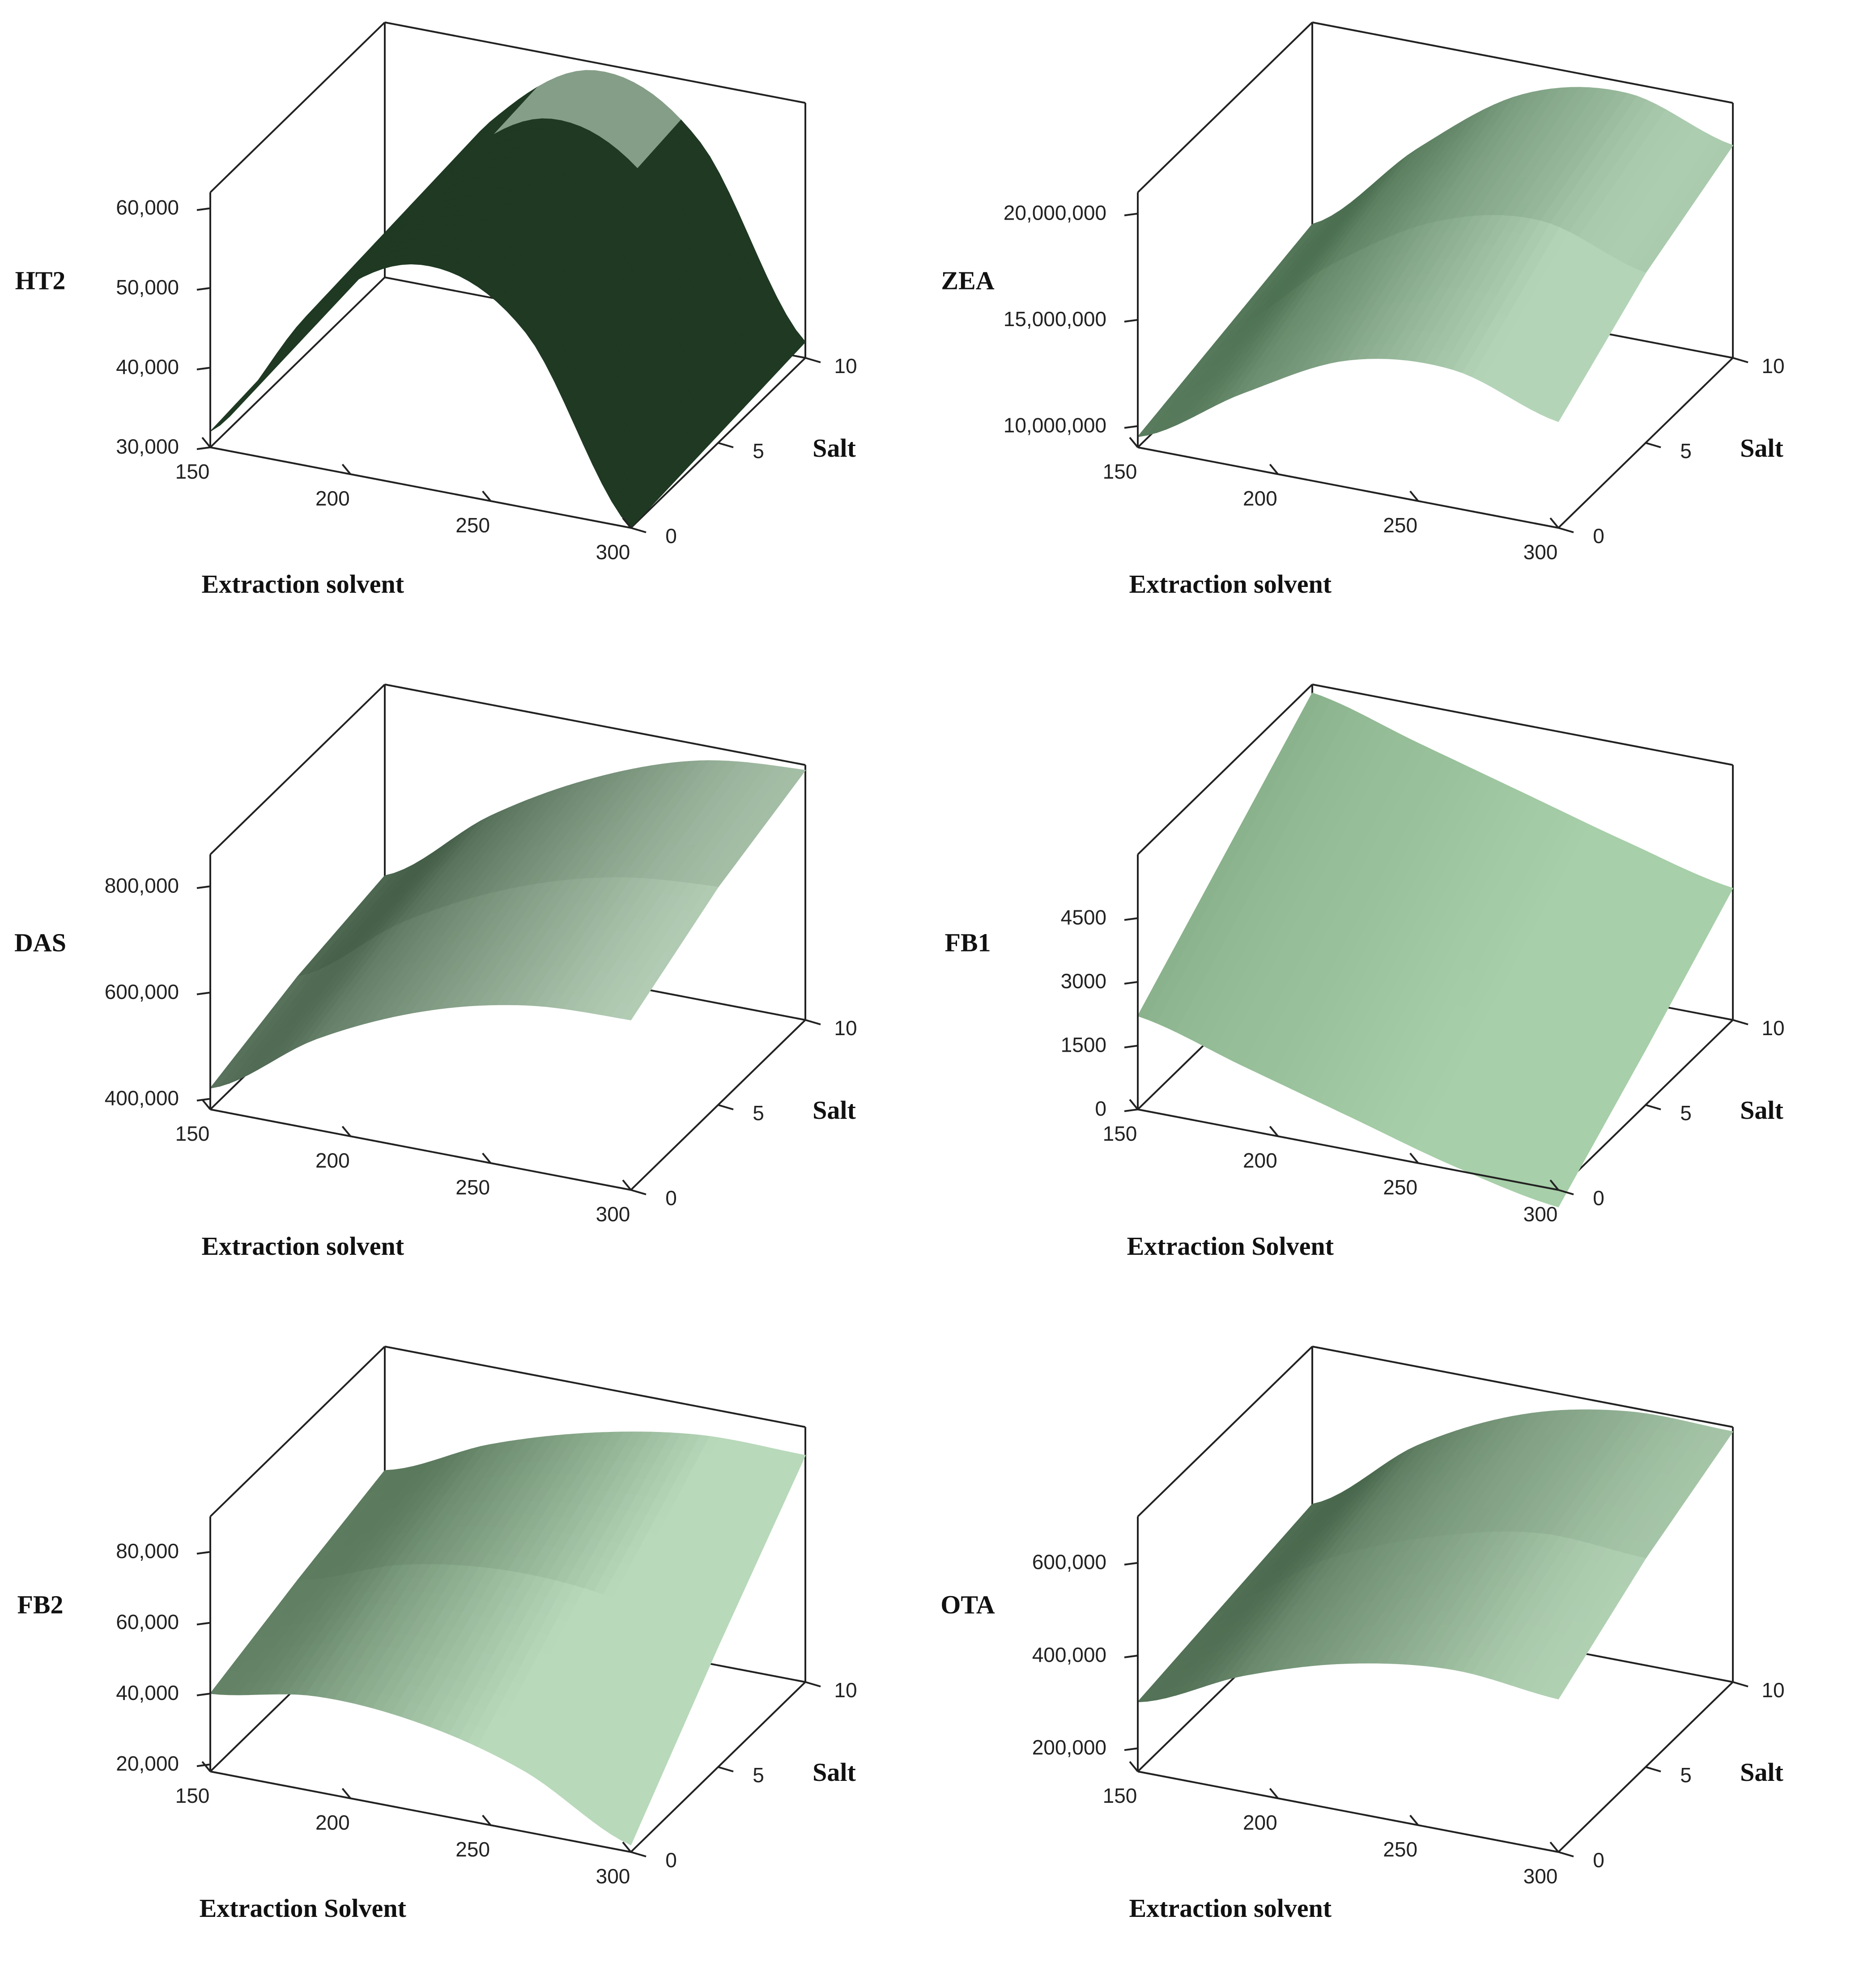 The height and width of the screenshot is (1988, 1855). Describe the element at coordinates (142, 991) in the screenshot. I see `z-tick-label: 600,000` at that location.